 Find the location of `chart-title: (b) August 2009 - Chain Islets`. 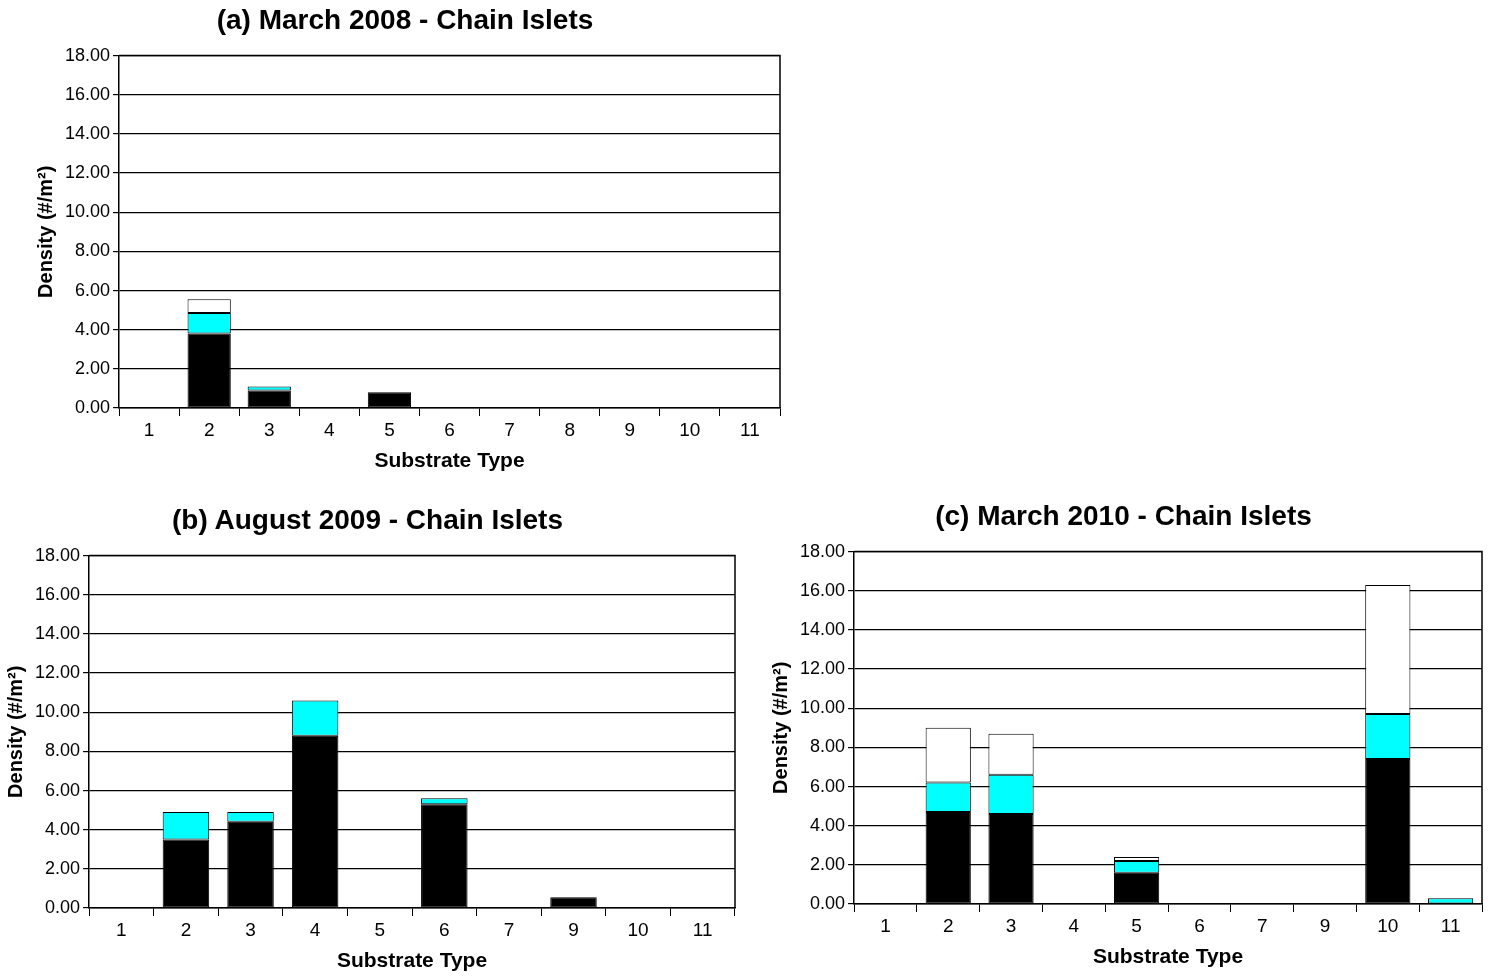

chart-title: (b) August 2009 - Chain Islets is located at coordinates (367, 519).